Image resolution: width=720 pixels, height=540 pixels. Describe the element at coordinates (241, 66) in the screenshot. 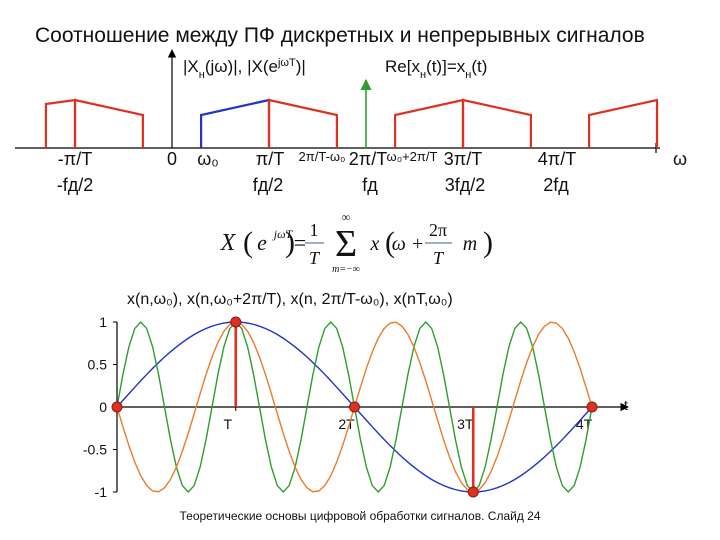

I see `label-part: (jω)|, |X(e` at that location.